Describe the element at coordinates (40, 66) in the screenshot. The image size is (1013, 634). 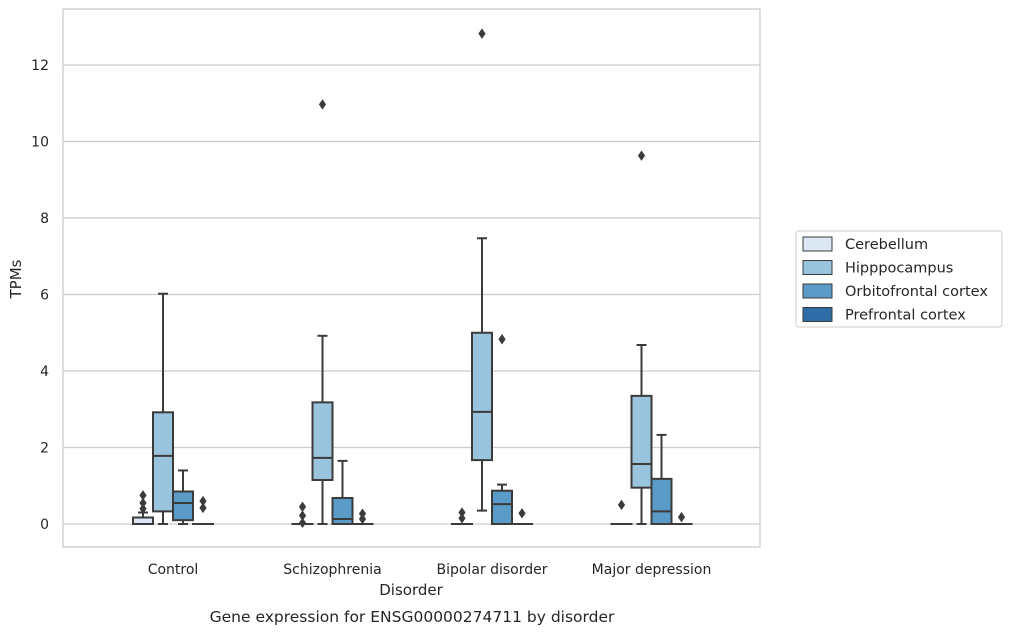
I see `y-tick-label: 12` at that location.